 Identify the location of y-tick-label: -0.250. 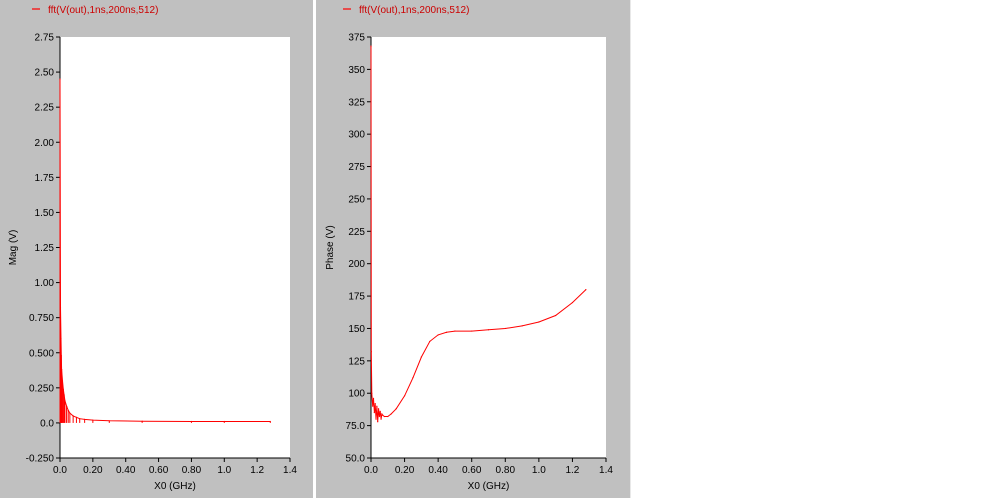
(40, 459).